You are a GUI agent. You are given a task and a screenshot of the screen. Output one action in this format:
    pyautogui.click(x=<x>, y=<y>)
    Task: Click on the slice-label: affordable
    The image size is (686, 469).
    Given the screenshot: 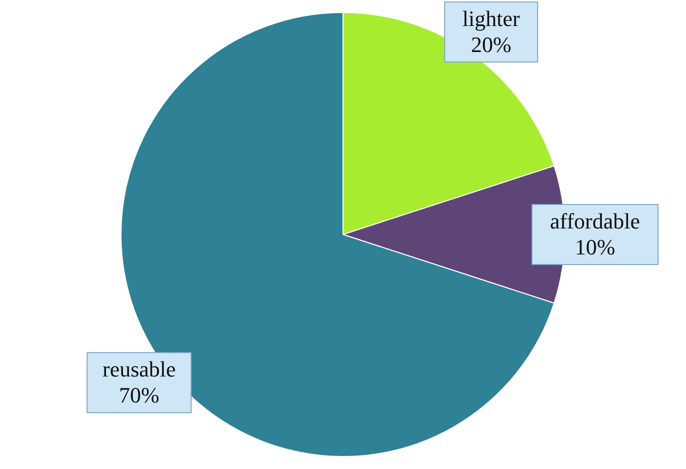 What is the action you would take?
    pyautogui.click(x=595, y=221)
    